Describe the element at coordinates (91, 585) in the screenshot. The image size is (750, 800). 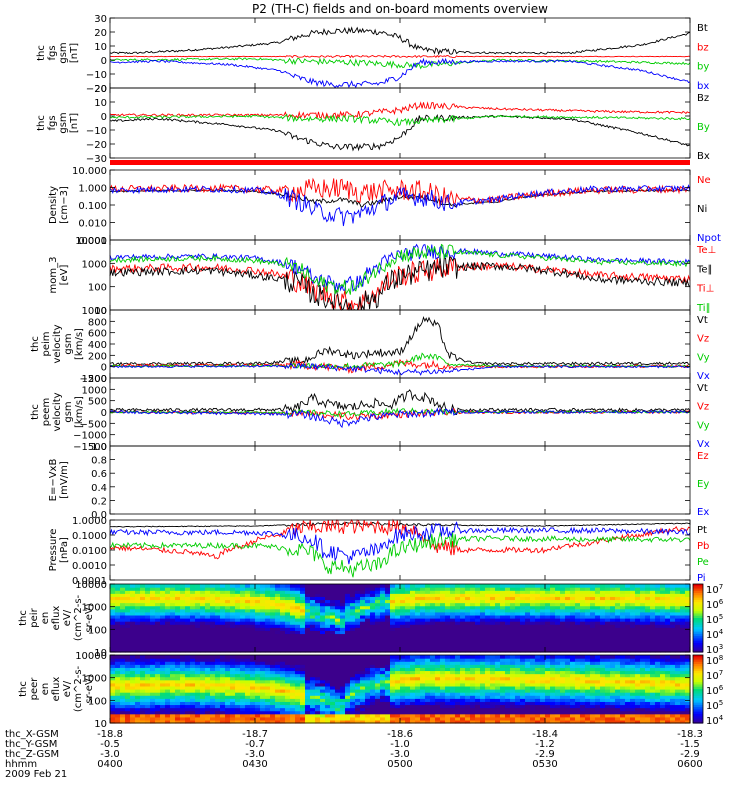
I see `y-tick-label: 10000` at that location.